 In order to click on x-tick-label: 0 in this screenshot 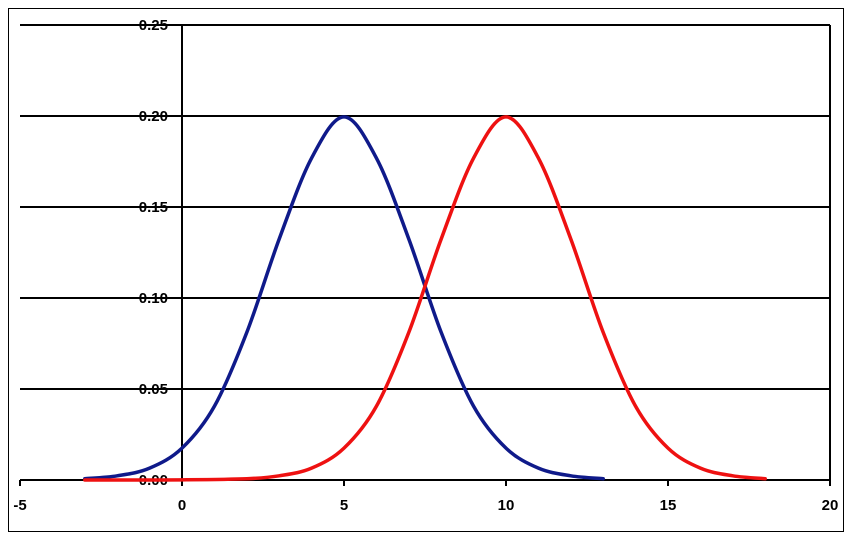, I will do `click(182, 505)`.